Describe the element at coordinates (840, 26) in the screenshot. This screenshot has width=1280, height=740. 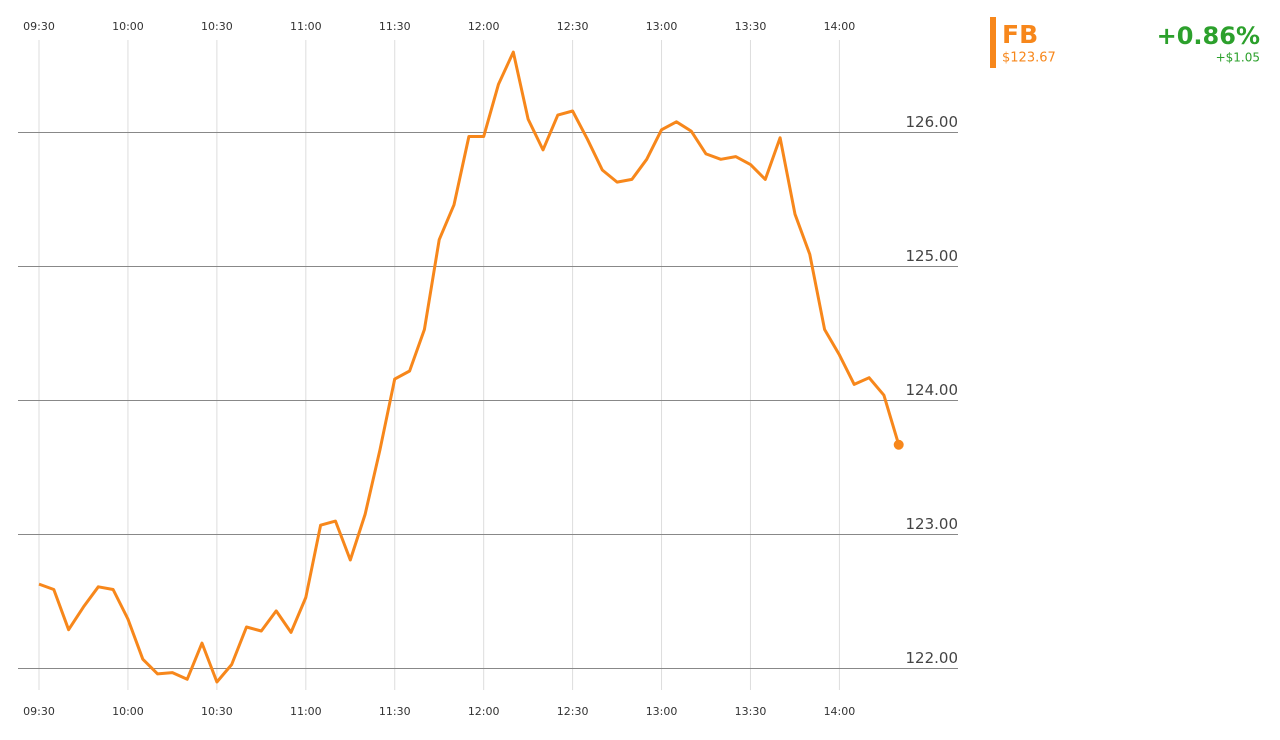
I see `x-tick-label-top: 14:00` at that location.